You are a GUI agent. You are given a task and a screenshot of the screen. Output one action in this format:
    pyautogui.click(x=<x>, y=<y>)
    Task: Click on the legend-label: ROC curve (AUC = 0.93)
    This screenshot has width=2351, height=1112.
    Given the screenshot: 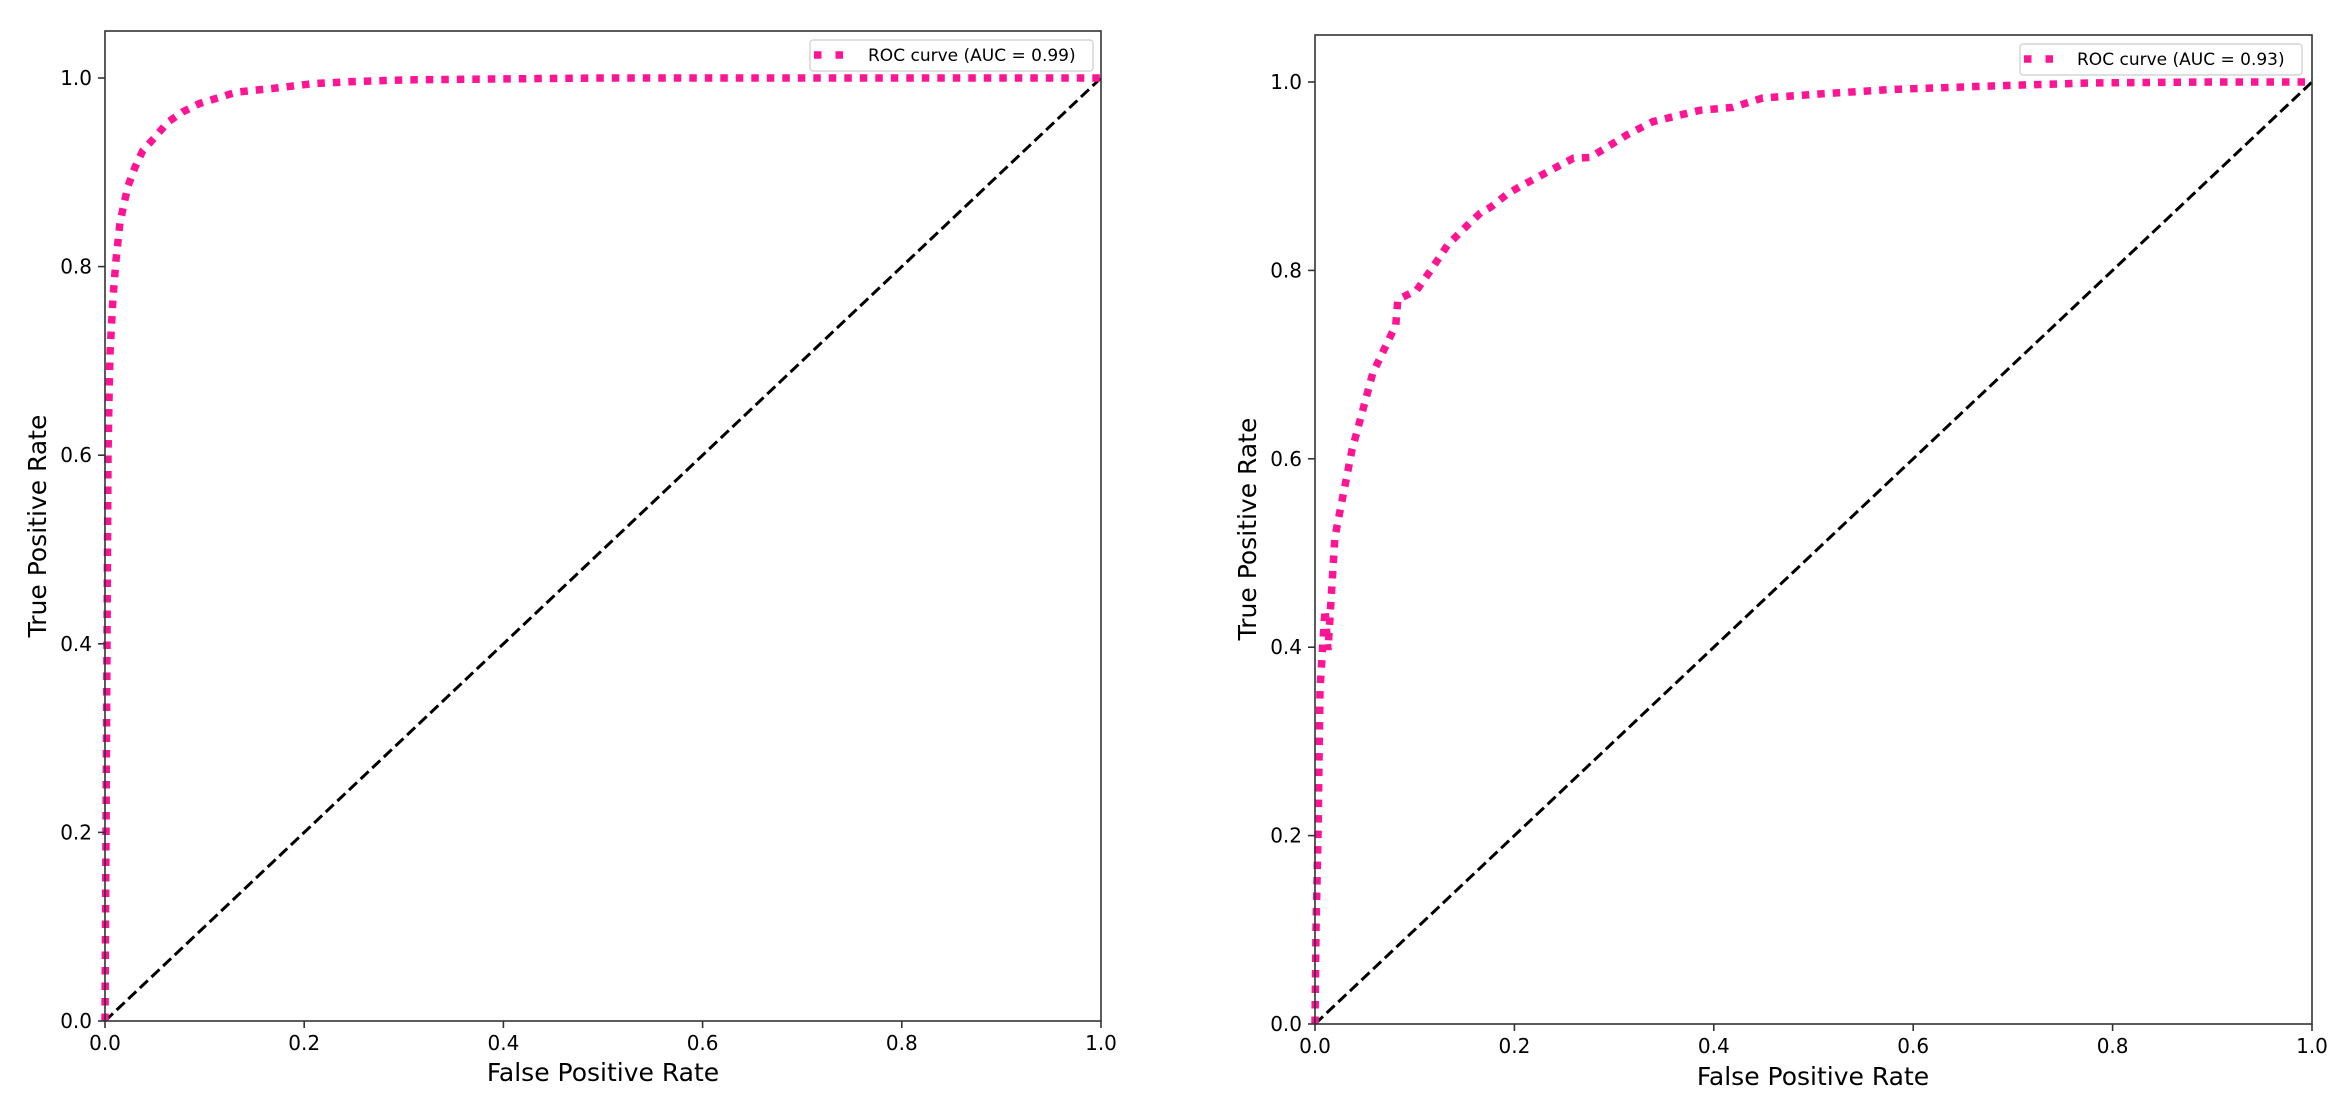 What is the action you would take?
    pyautogui.click(x=2181, y=60)
    